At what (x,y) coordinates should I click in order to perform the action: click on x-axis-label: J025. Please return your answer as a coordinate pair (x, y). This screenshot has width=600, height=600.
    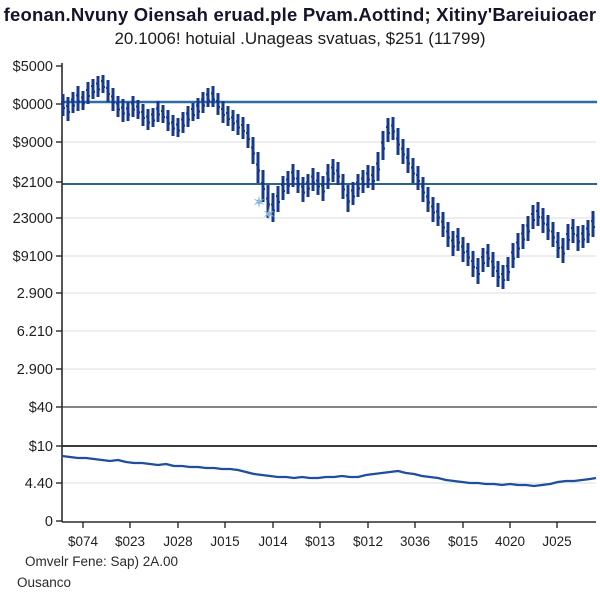
    Looking at the image, I should click on (556, 541).